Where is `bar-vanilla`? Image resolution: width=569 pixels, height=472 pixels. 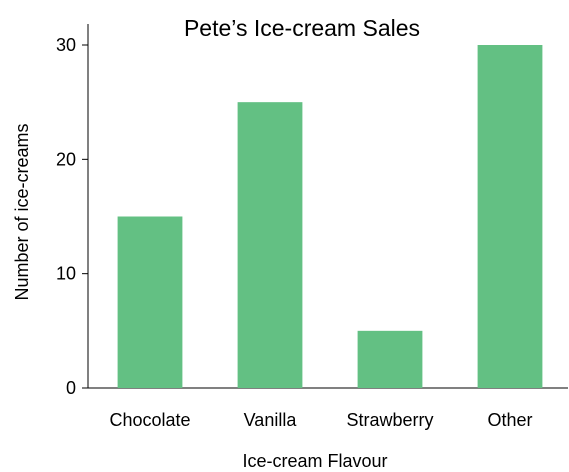 bar-vanilla is located at coordinates (270, 245).